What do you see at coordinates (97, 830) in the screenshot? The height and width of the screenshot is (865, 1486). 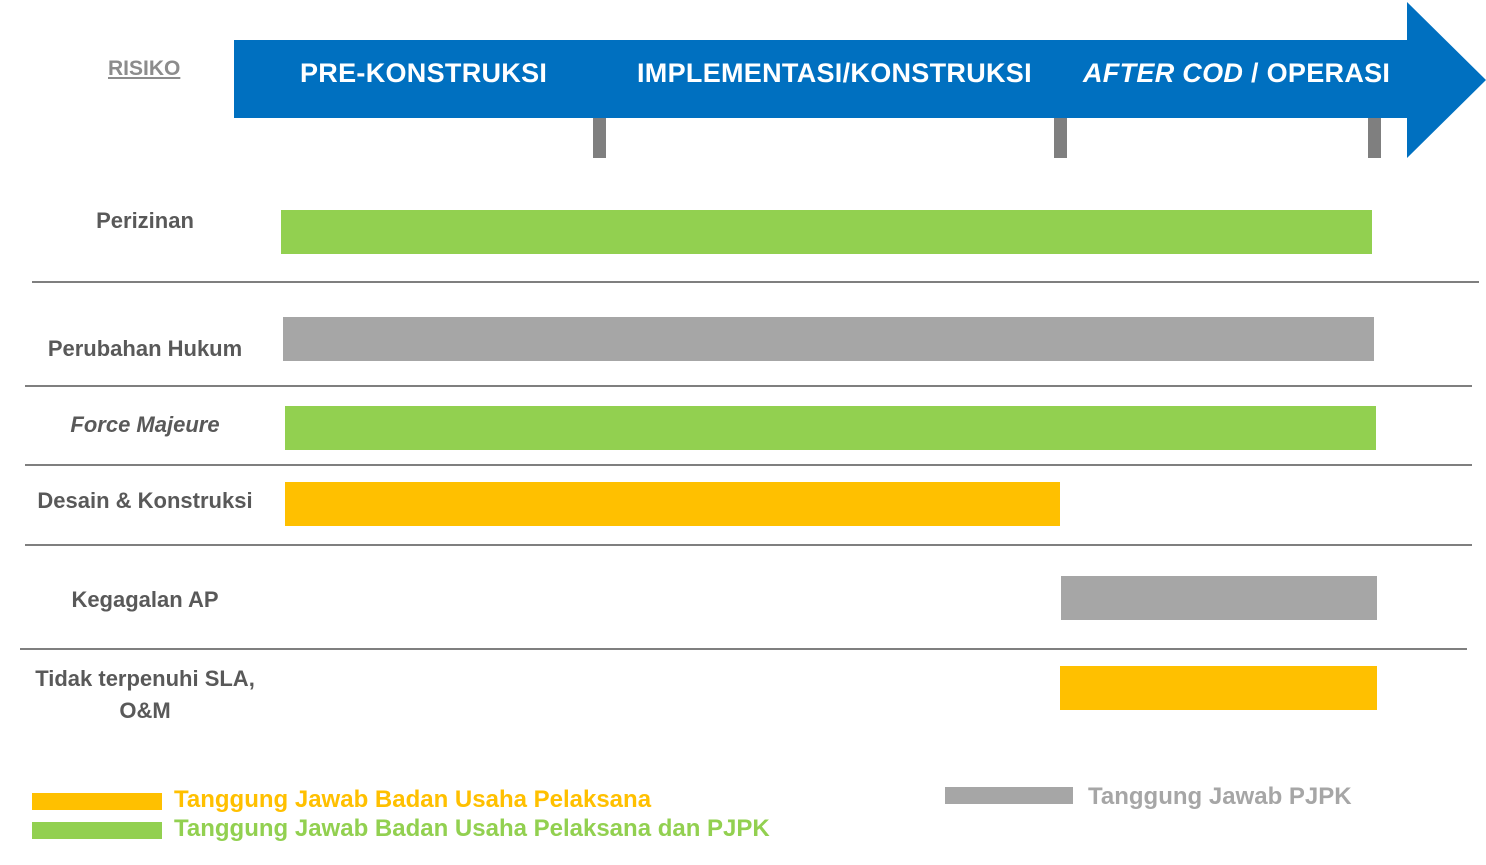 I see `legend-swatch-shared` at bounding box center [97, 830].